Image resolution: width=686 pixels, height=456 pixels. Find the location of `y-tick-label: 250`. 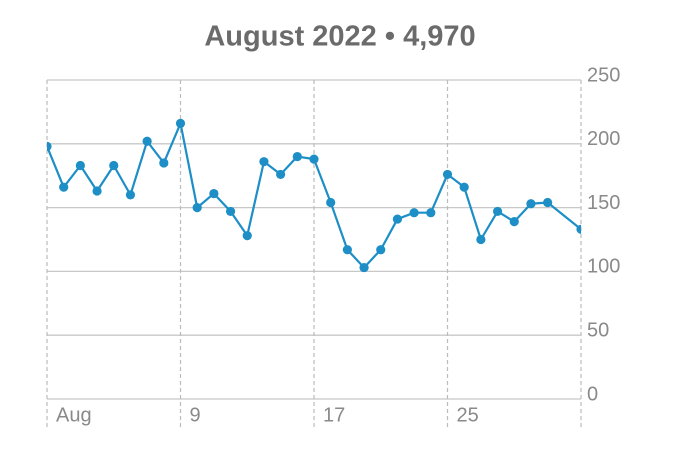

y-tick-label: 250 is located at coordinates (603, 75).